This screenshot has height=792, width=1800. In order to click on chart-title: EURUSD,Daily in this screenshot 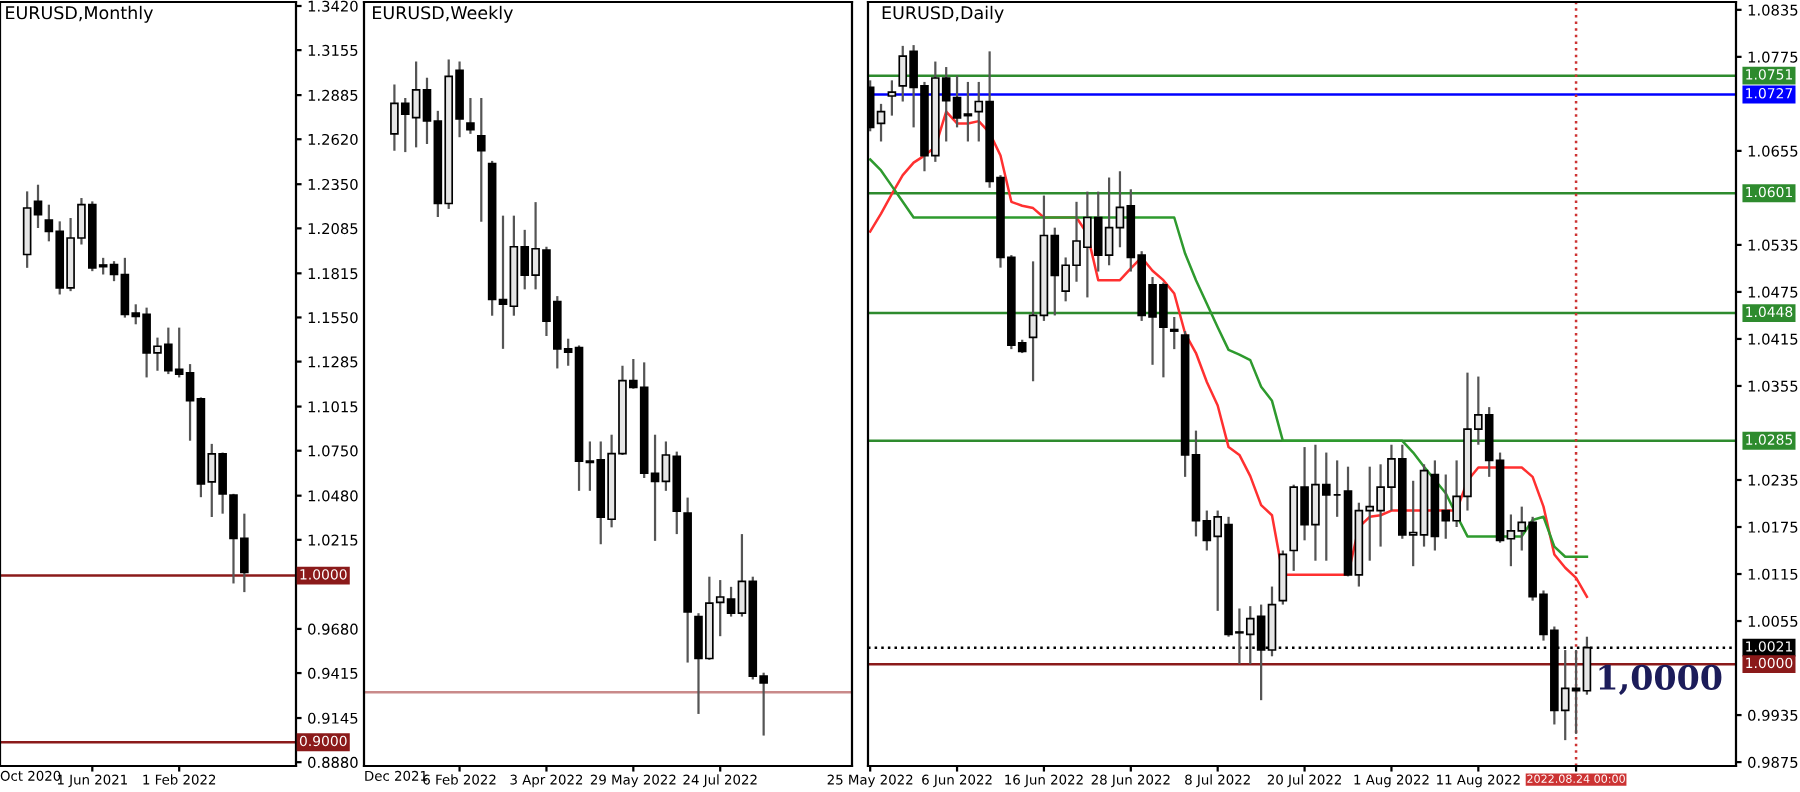, I will do `click(943, 14)`.